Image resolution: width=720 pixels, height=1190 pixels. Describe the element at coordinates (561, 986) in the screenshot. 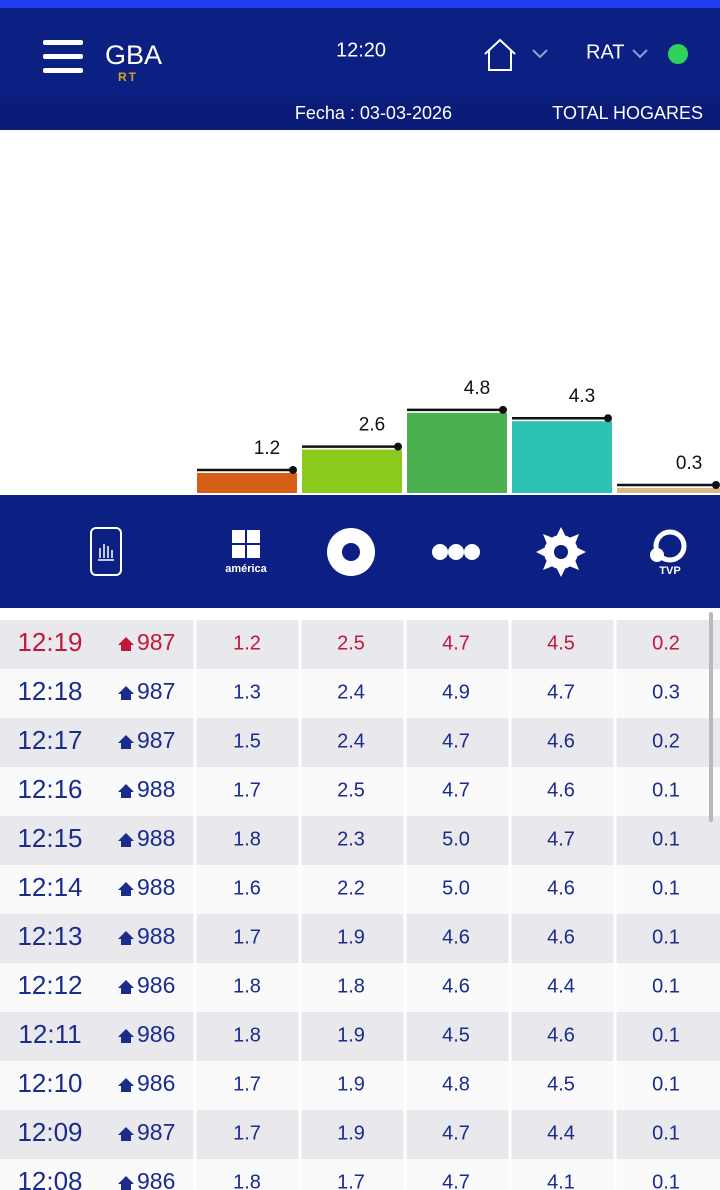

I see `cell: 4.4` at that location.